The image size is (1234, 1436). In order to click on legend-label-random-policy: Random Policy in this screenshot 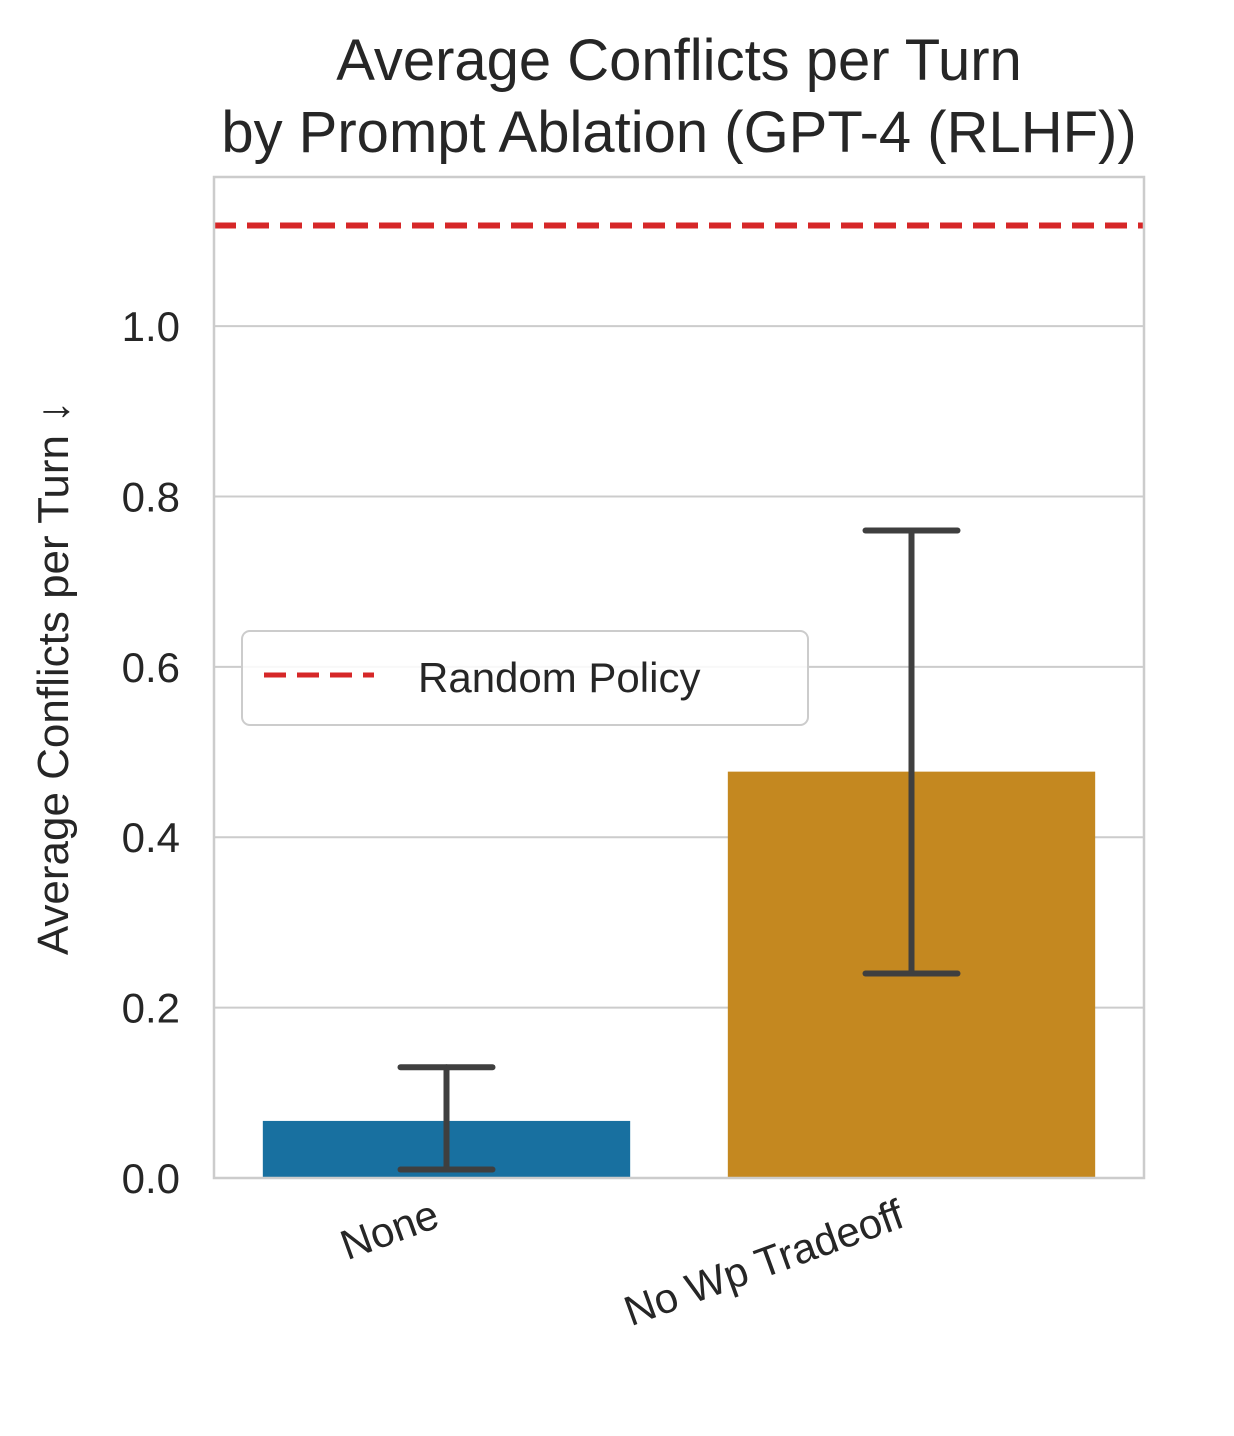, I will do `click(559, 677)`.